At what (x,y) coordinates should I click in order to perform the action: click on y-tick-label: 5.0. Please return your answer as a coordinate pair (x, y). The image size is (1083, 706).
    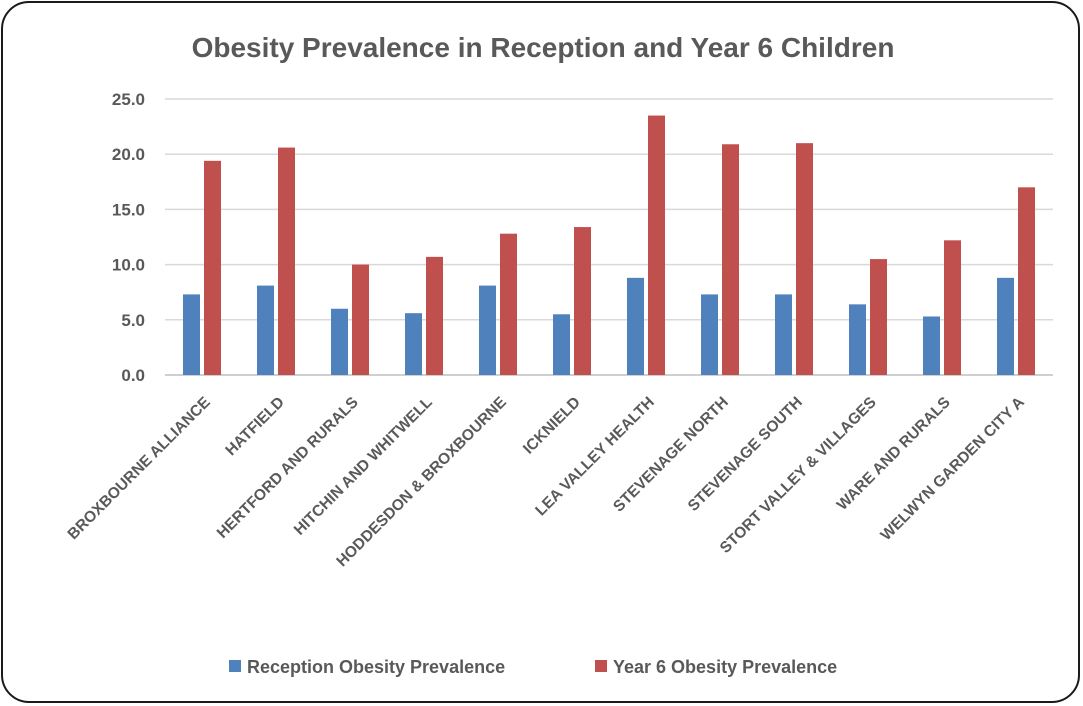
    Looking at the image, I should click on (133, 320).